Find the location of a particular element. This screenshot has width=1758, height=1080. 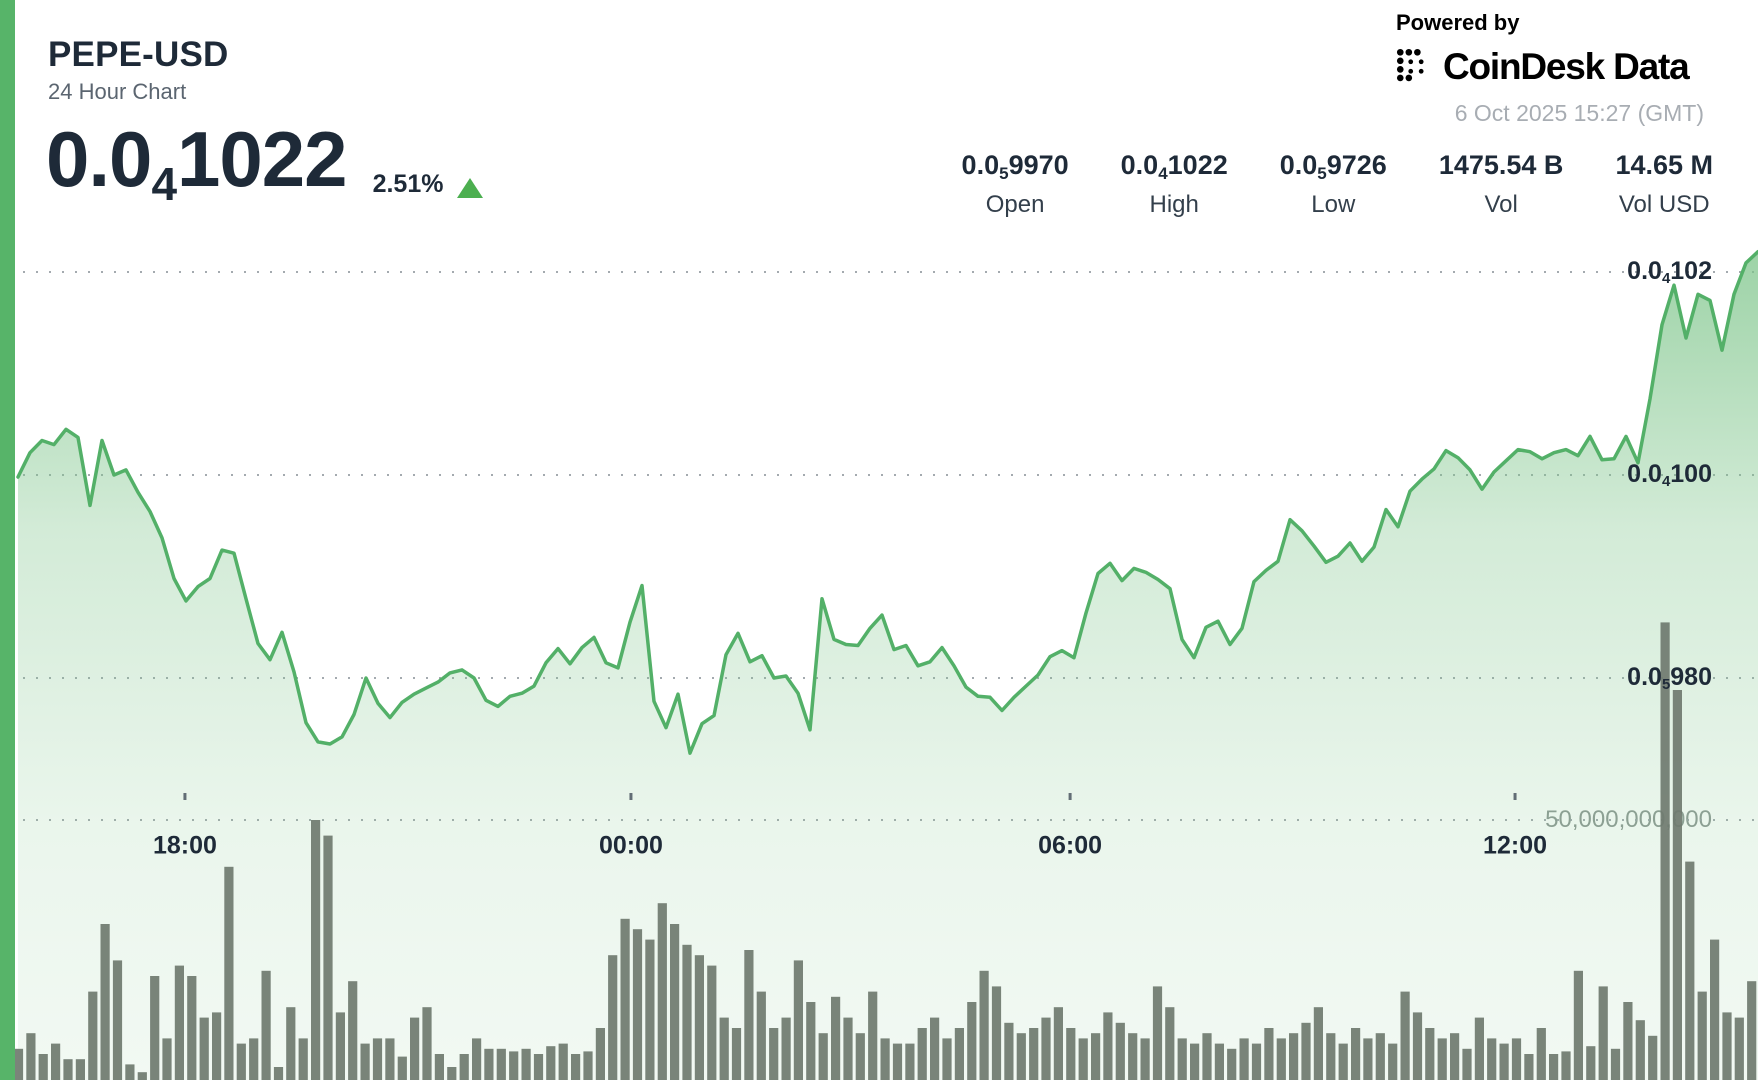

stat-high: 0.041022 High is located at coordinates (1174, 184).